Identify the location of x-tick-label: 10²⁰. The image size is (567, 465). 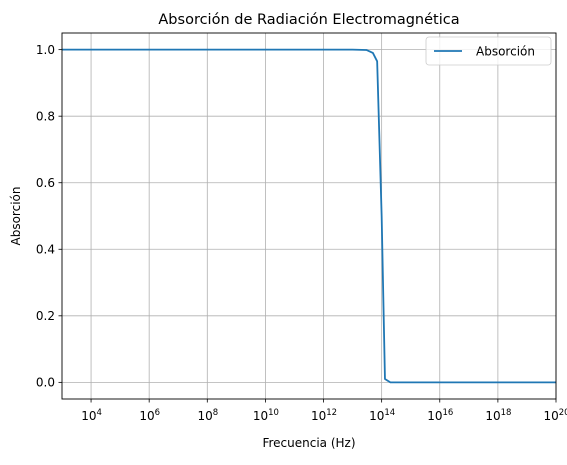
(555, 415).